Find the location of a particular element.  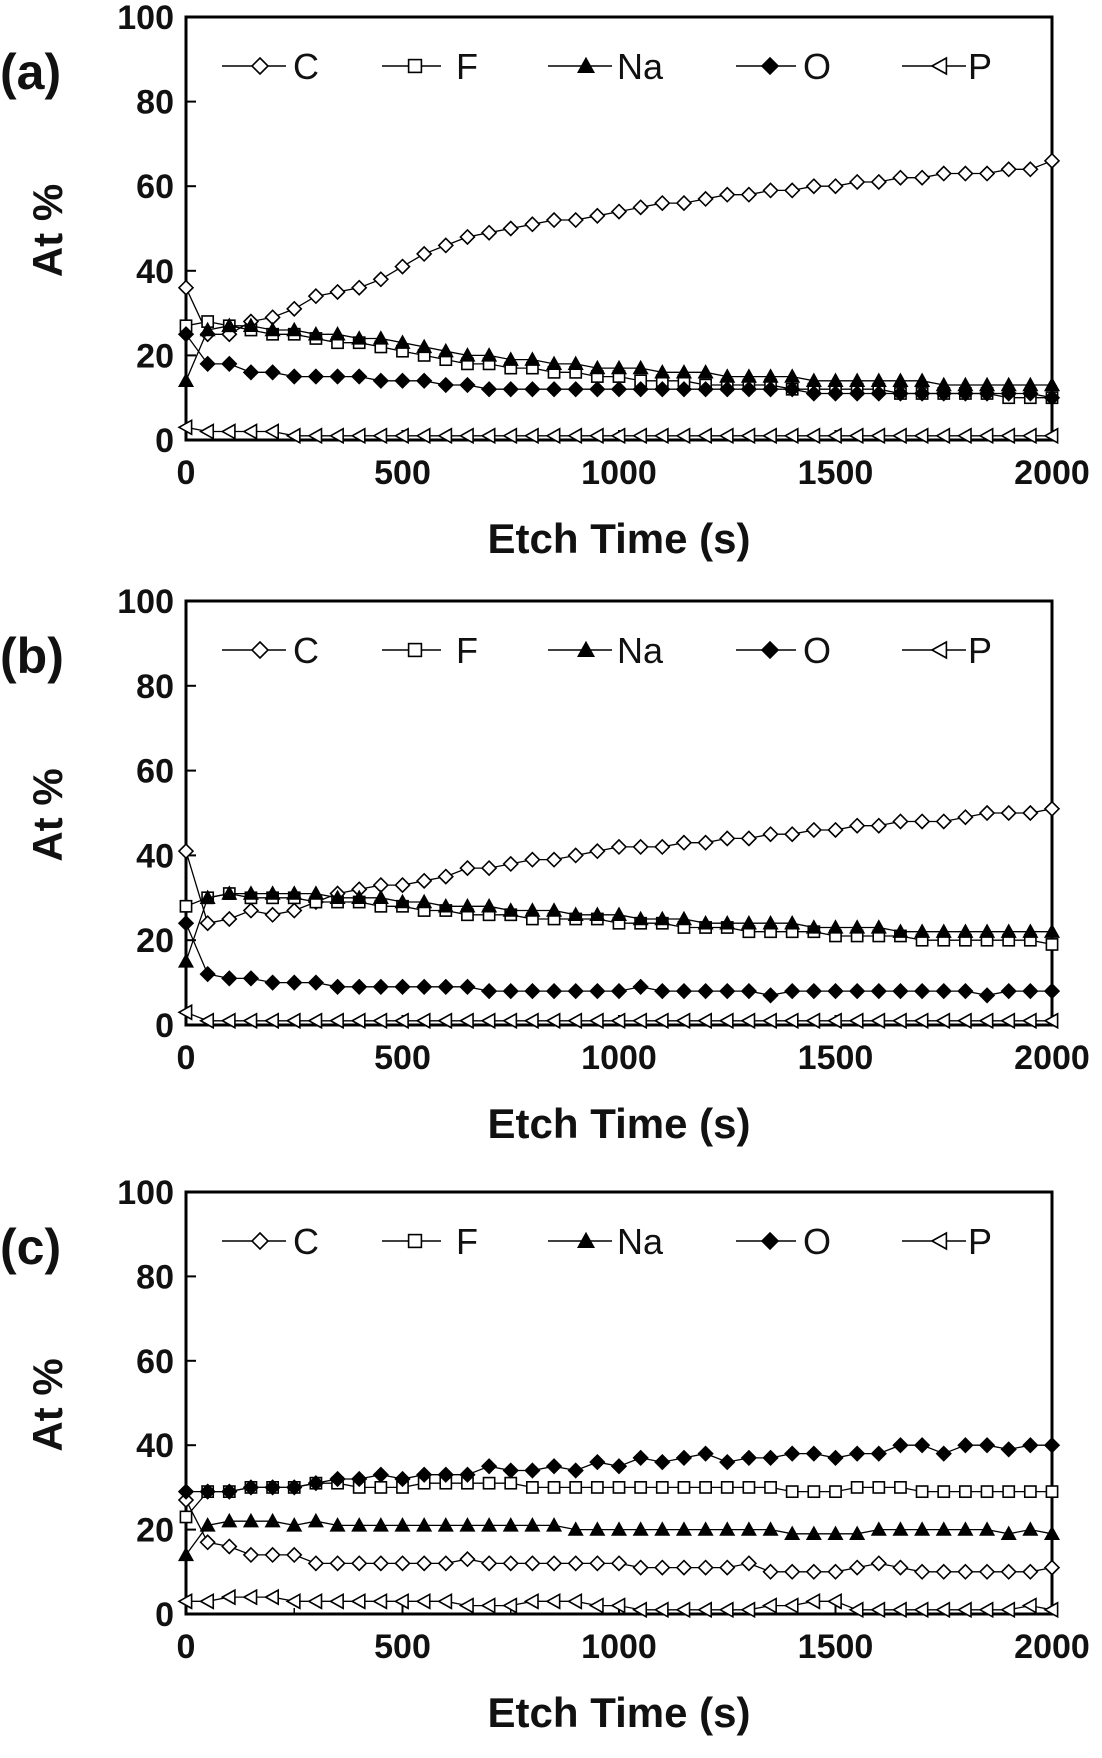

y-tick-label: 60 is located at coordinates (155, 187).